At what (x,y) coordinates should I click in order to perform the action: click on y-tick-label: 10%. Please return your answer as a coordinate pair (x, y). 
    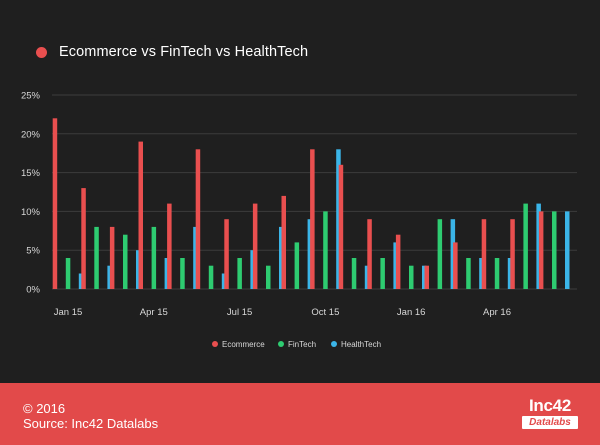
    Looking at the image, I should click on (31, 212).